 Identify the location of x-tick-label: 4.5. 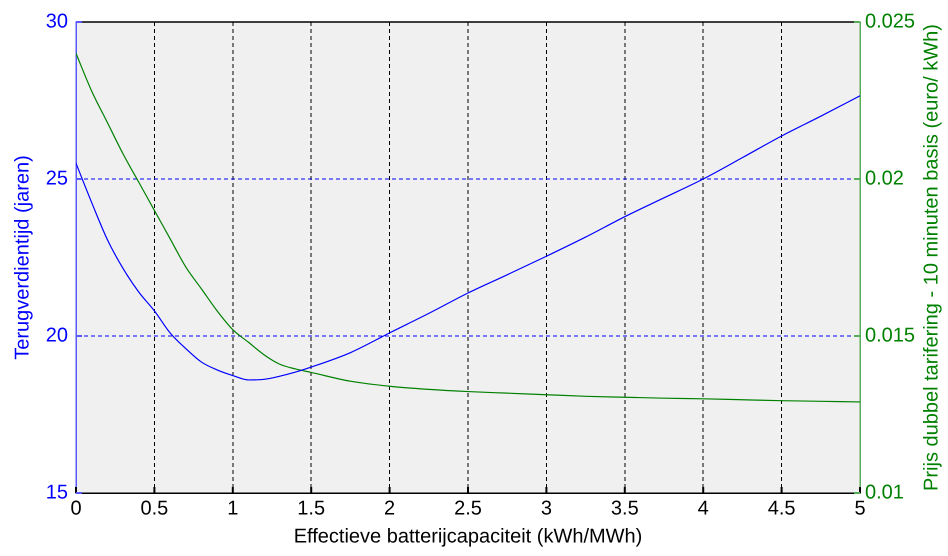
(782, 509).